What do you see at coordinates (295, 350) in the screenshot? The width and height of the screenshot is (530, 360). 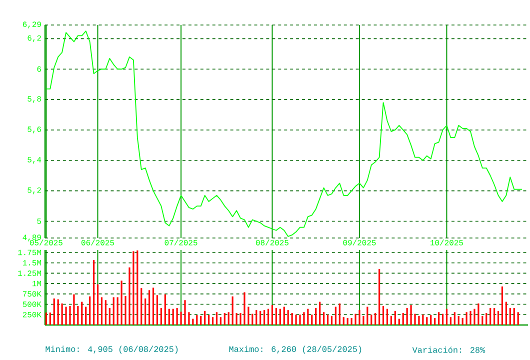 I see `text: Maximo: 6,260 (28/05/2025)` at bounding box center [295, 350].